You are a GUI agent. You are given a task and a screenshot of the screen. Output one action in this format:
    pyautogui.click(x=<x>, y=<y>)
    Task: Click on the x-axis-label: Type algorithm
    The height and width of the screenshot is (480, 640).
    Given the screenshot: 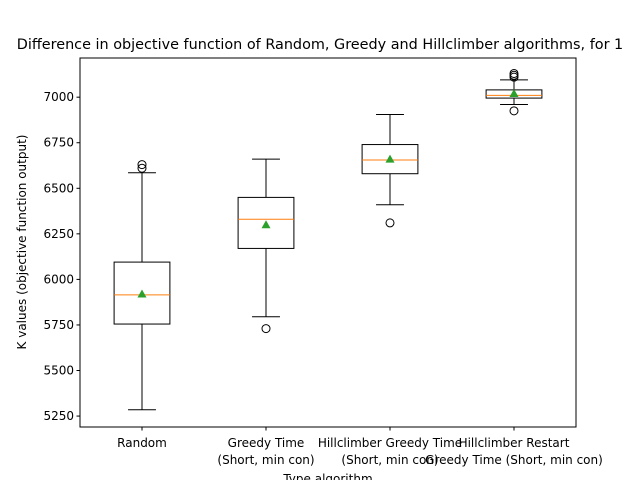 What is the action you would take?
    pyautogui.click(x=327, y=476)
    